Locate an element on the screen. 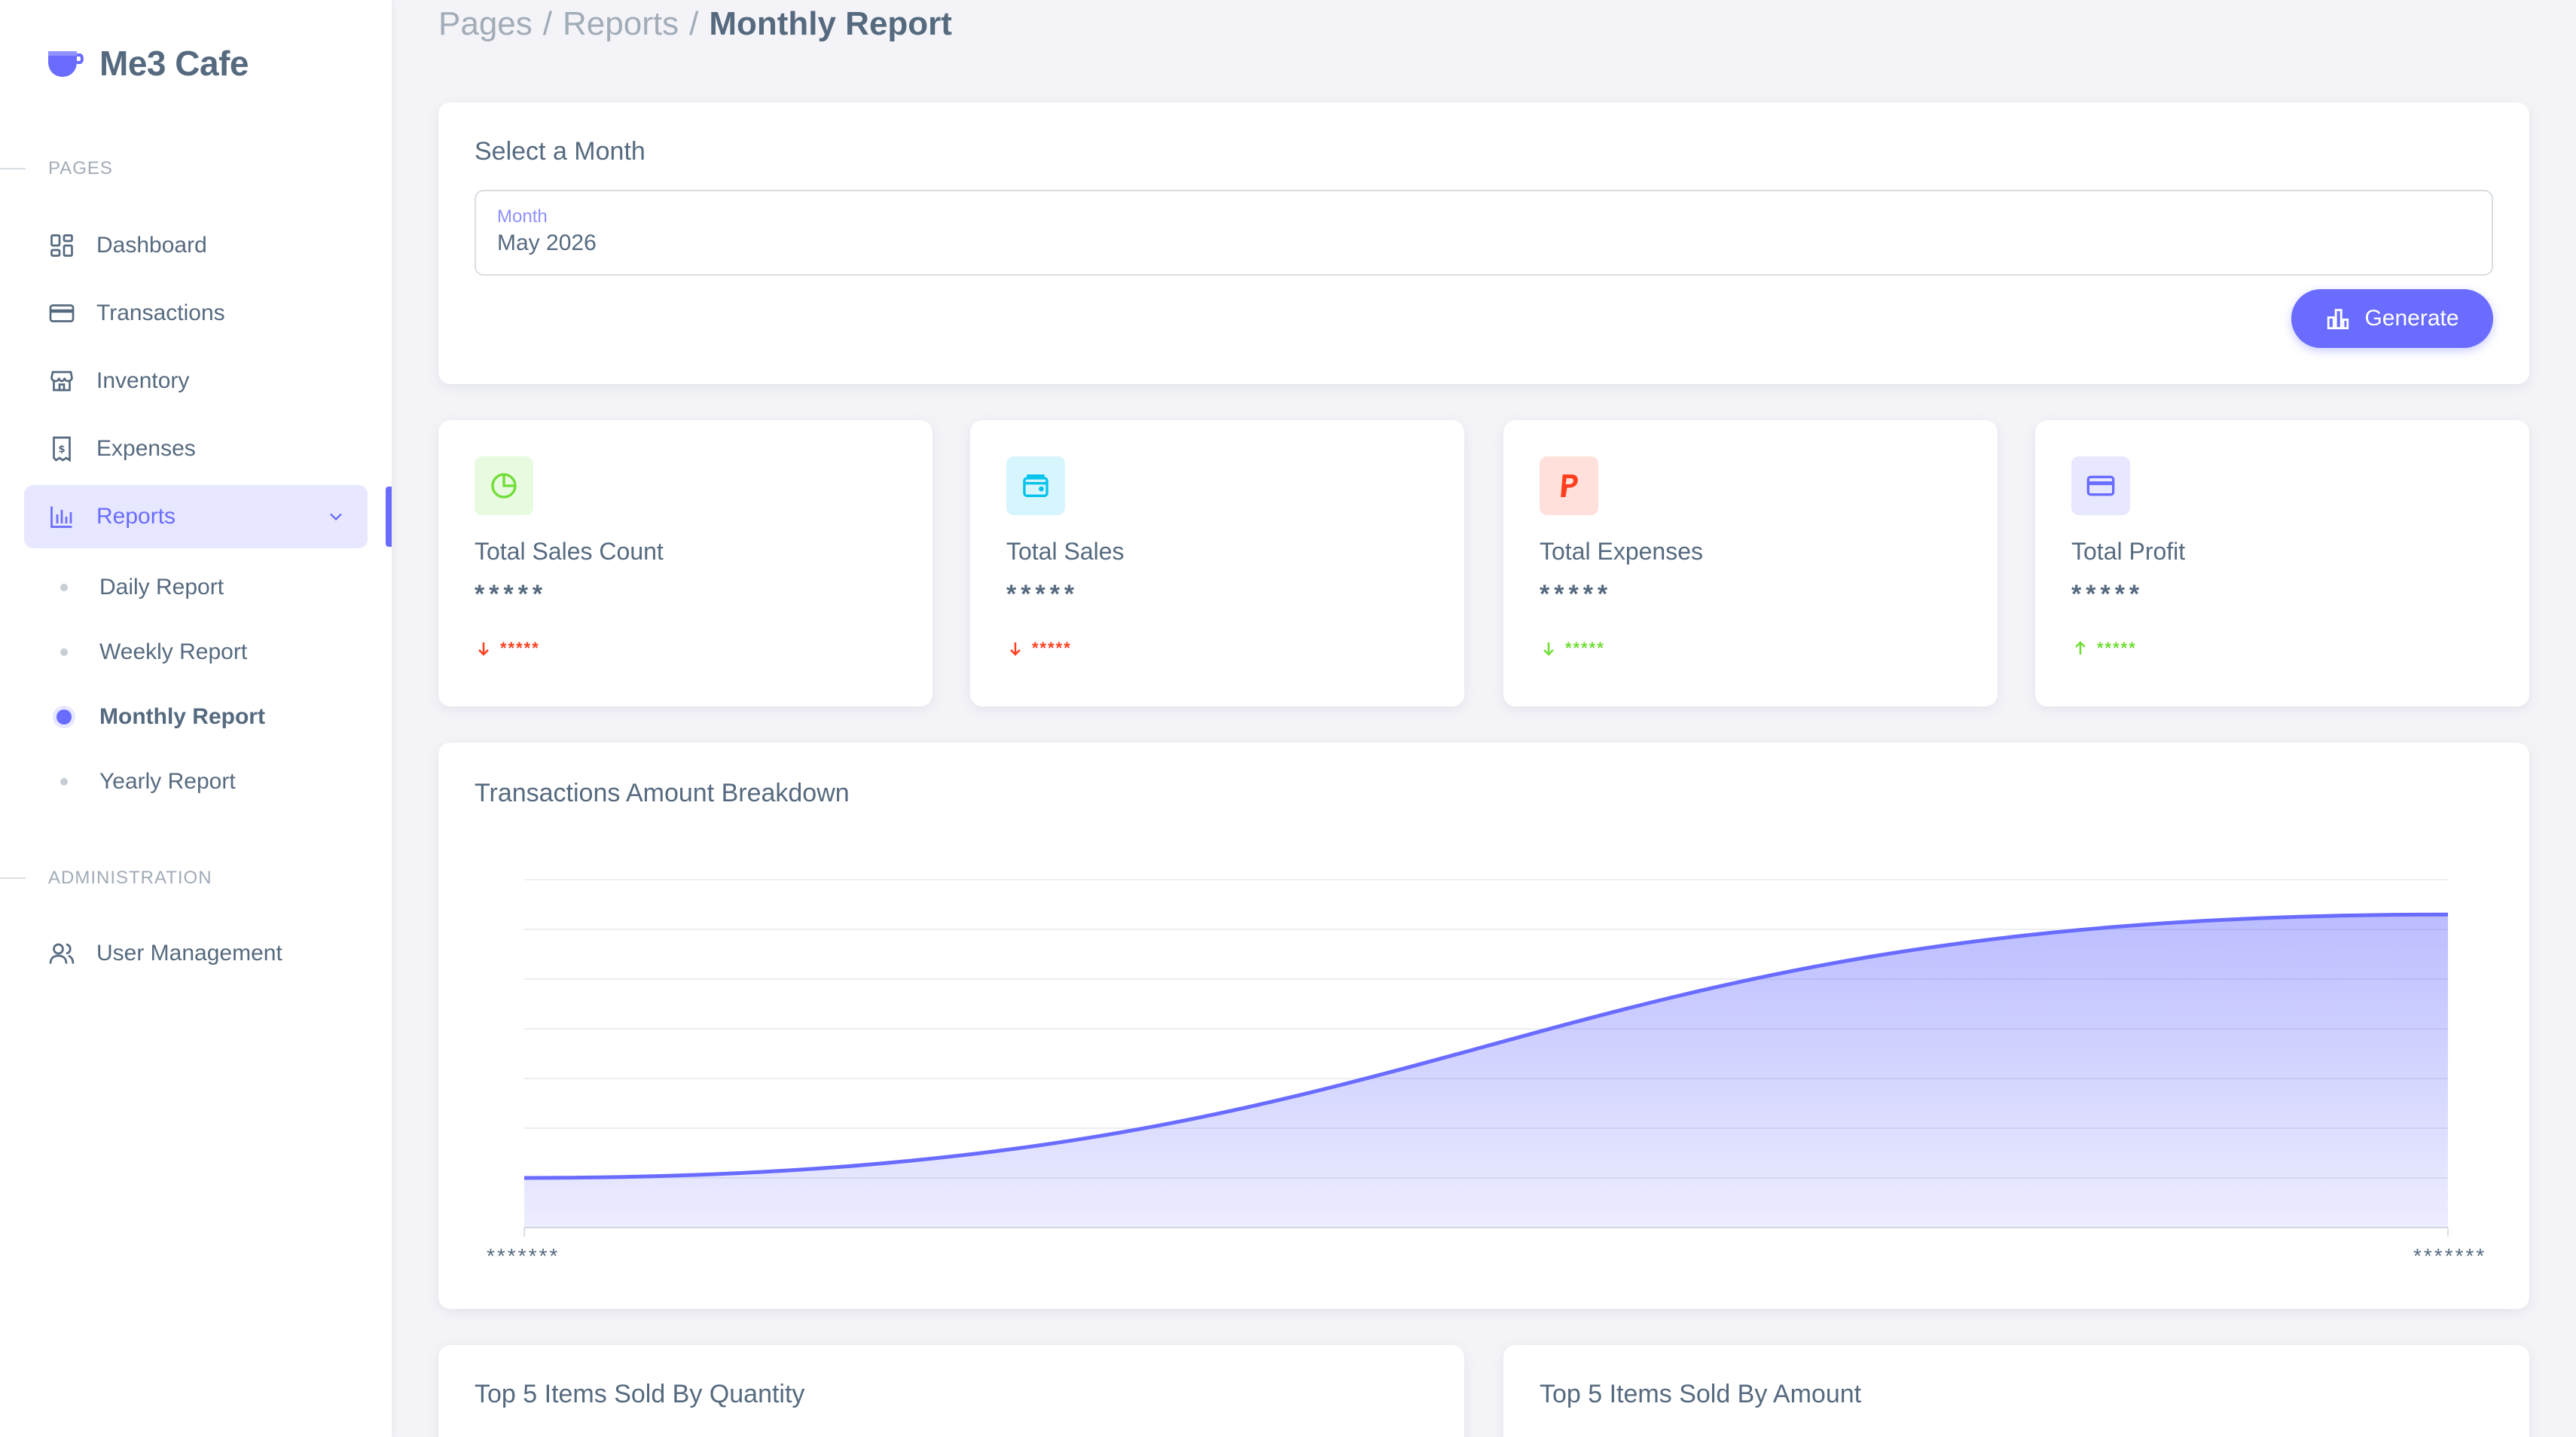  submenu-item-daily-report: Daily Report is located at coordinates (139, 587).